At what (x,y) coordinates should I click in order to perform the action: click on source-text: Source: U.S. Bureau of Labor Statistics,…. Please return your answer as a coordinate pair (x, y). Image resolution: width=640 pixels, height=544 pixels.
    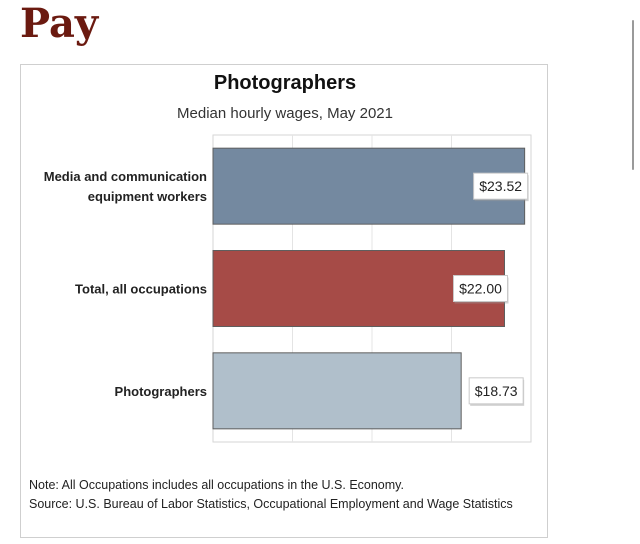
    Looking at the image, I should click on (271, 504).